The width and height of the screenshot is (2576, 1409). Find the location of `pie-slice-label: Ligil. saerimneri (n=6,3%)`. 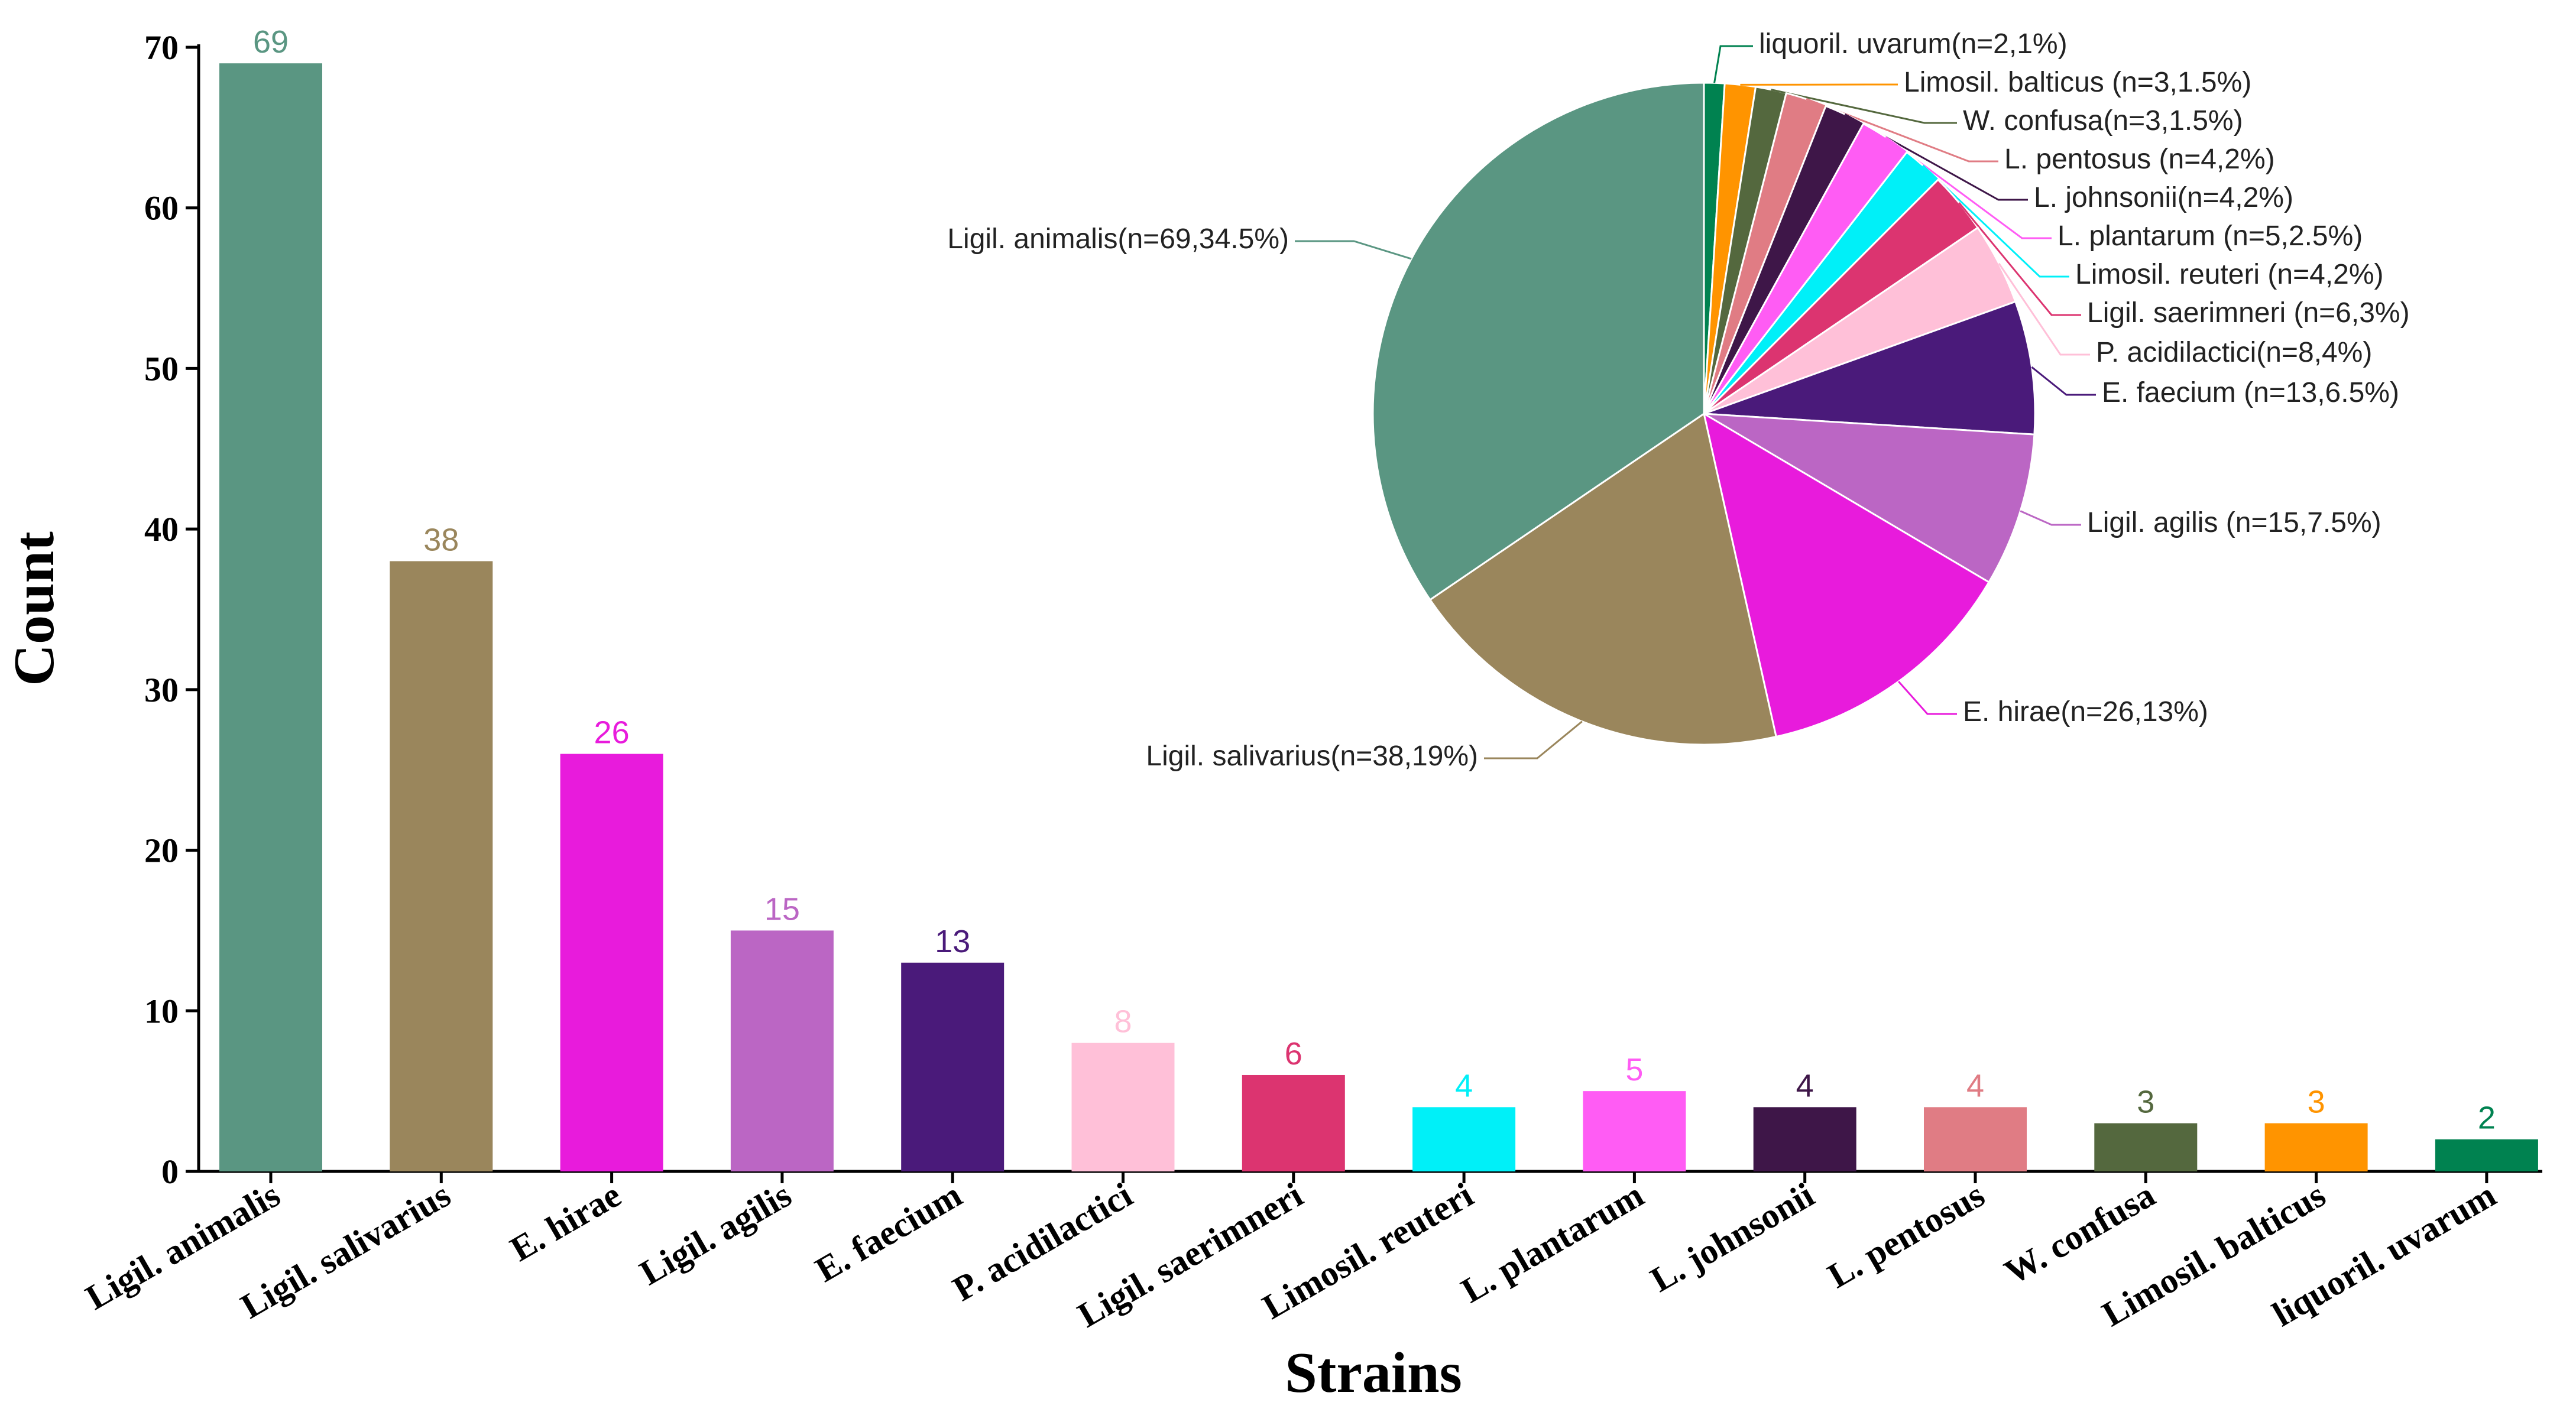

pie-slice-label: Ligil. saerimneri (n=6,3%) is located at coordinates (2248, 313).